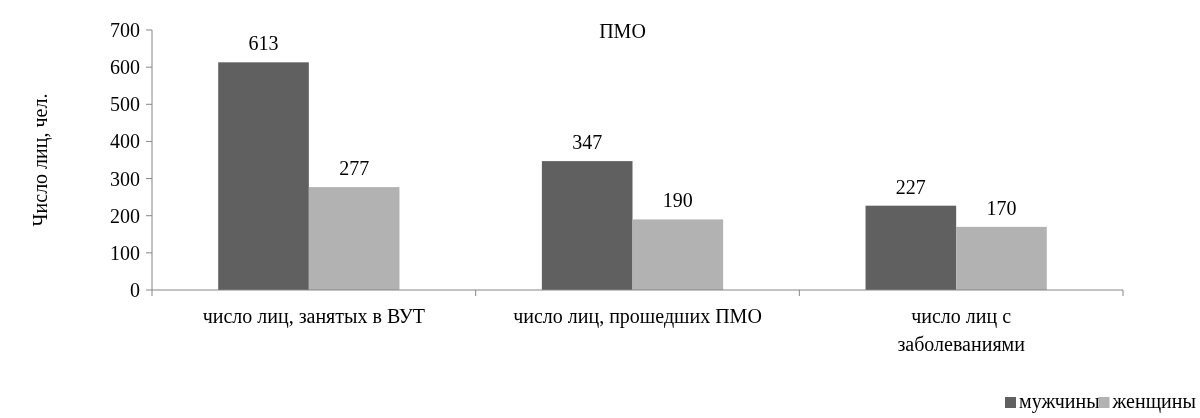 This screenshot has height=418, width=1200. Describe the element at coordinates (263, 43) in the screenshot. I see `data-label: 613` at that location.